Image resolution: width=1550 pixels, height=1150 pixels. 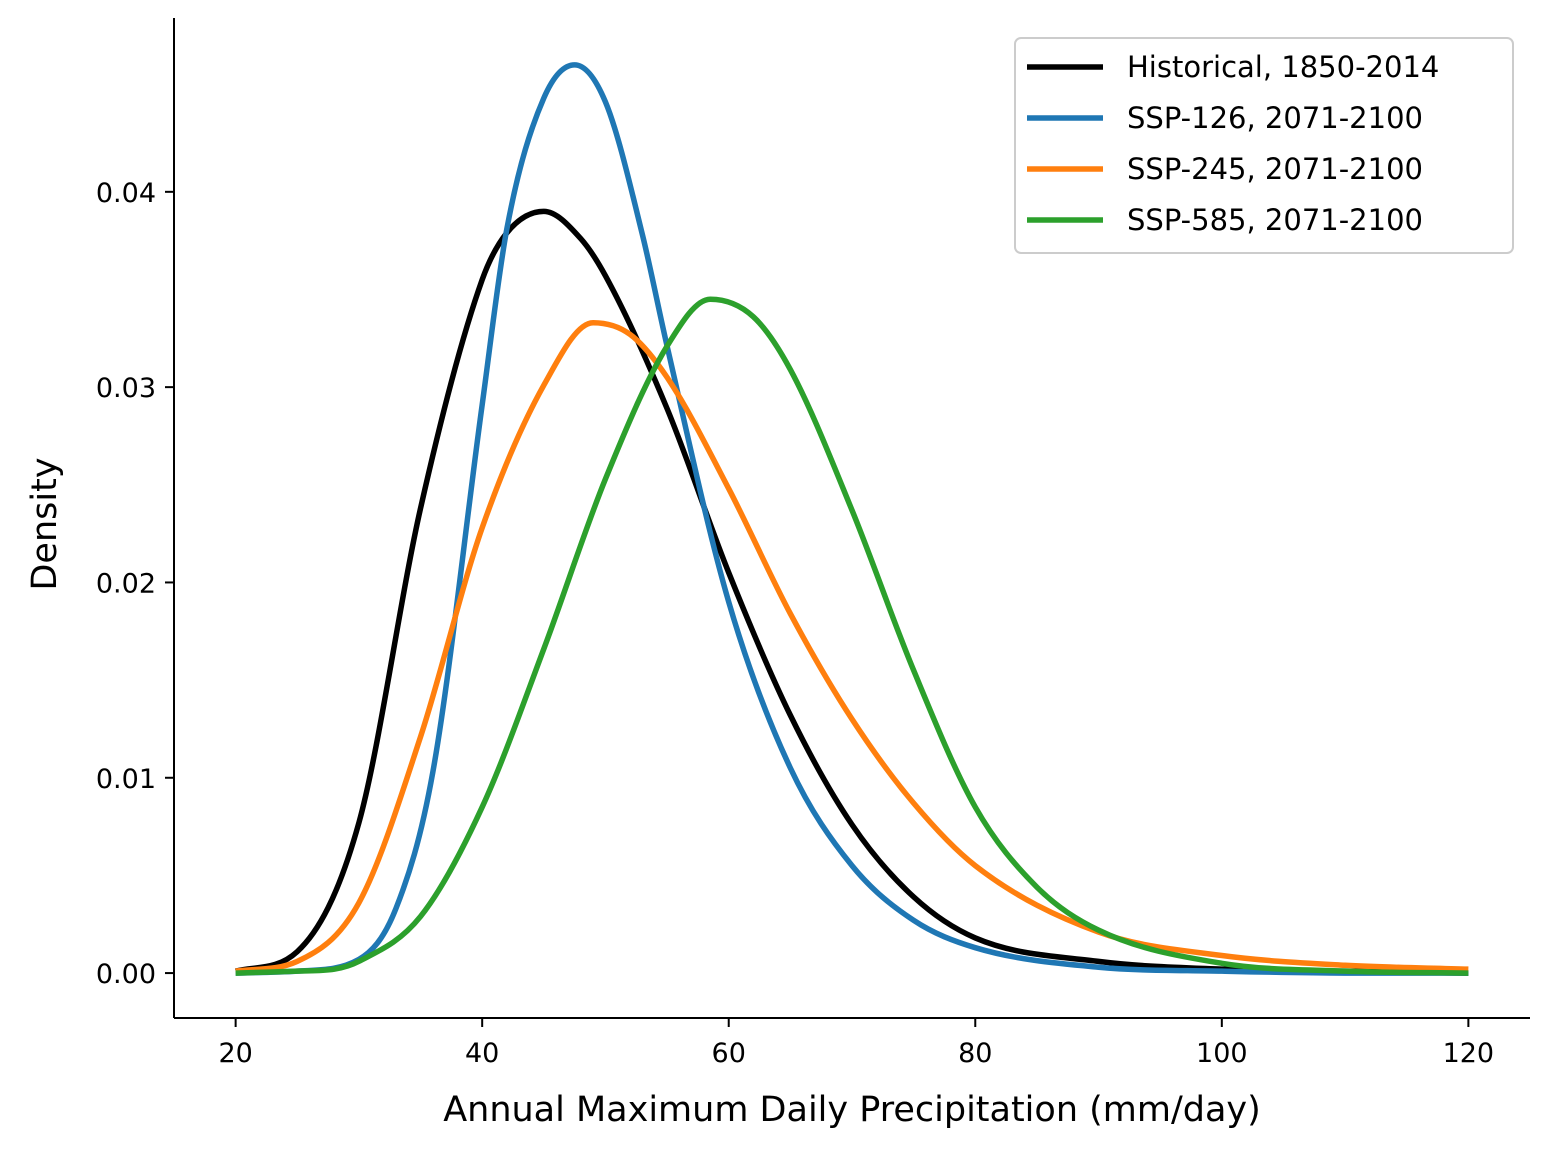 I want to click on legend-label-ssp-245: SSP-245, 2071-2100, so click(x=1275, y=169).